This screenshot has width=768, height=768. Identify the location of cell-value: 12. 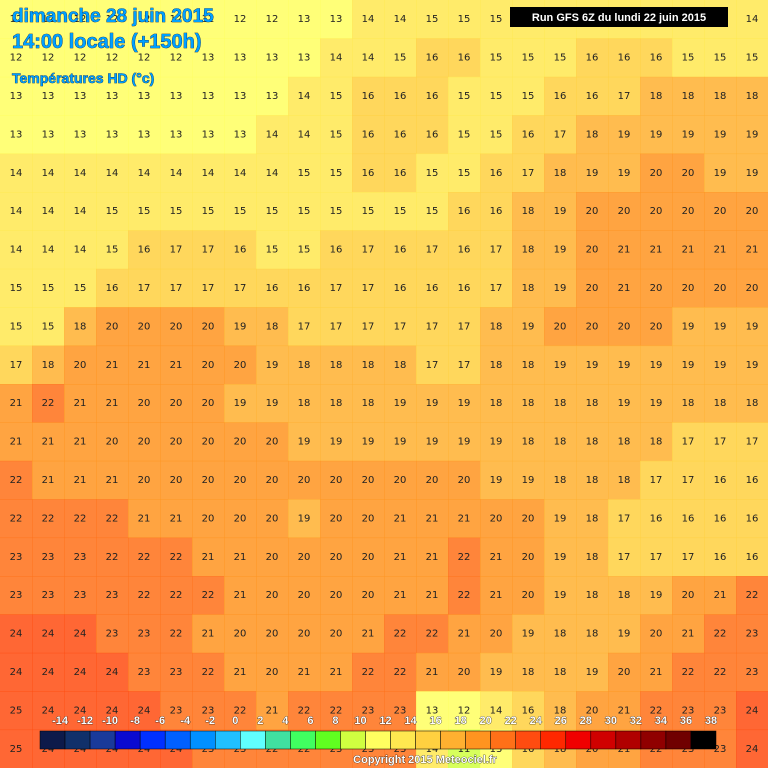
(240, 19).